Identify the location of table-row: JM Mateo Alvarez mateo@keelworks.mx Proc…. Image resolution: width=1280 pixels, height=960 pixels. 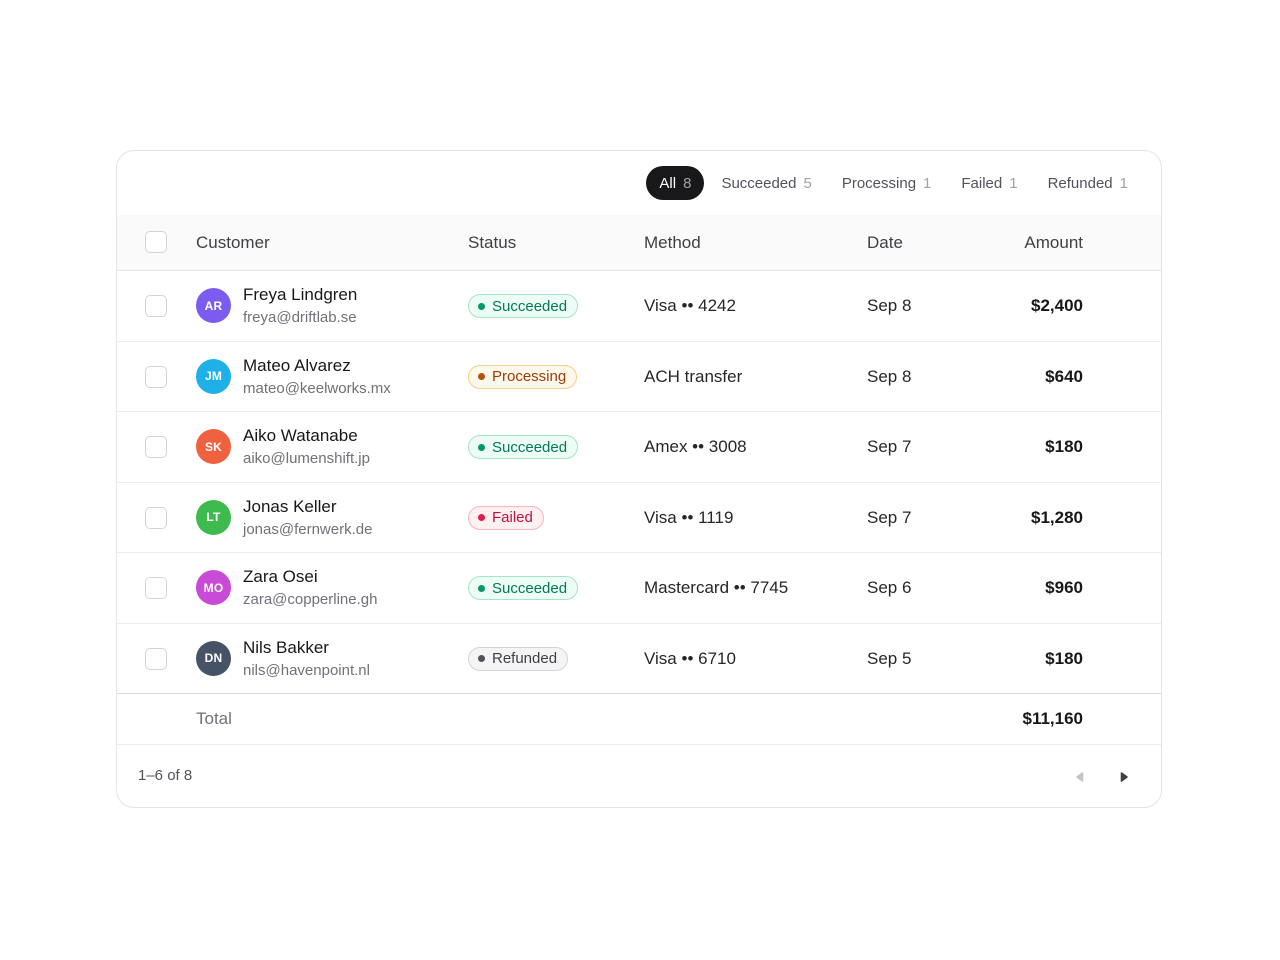
(639, 377).